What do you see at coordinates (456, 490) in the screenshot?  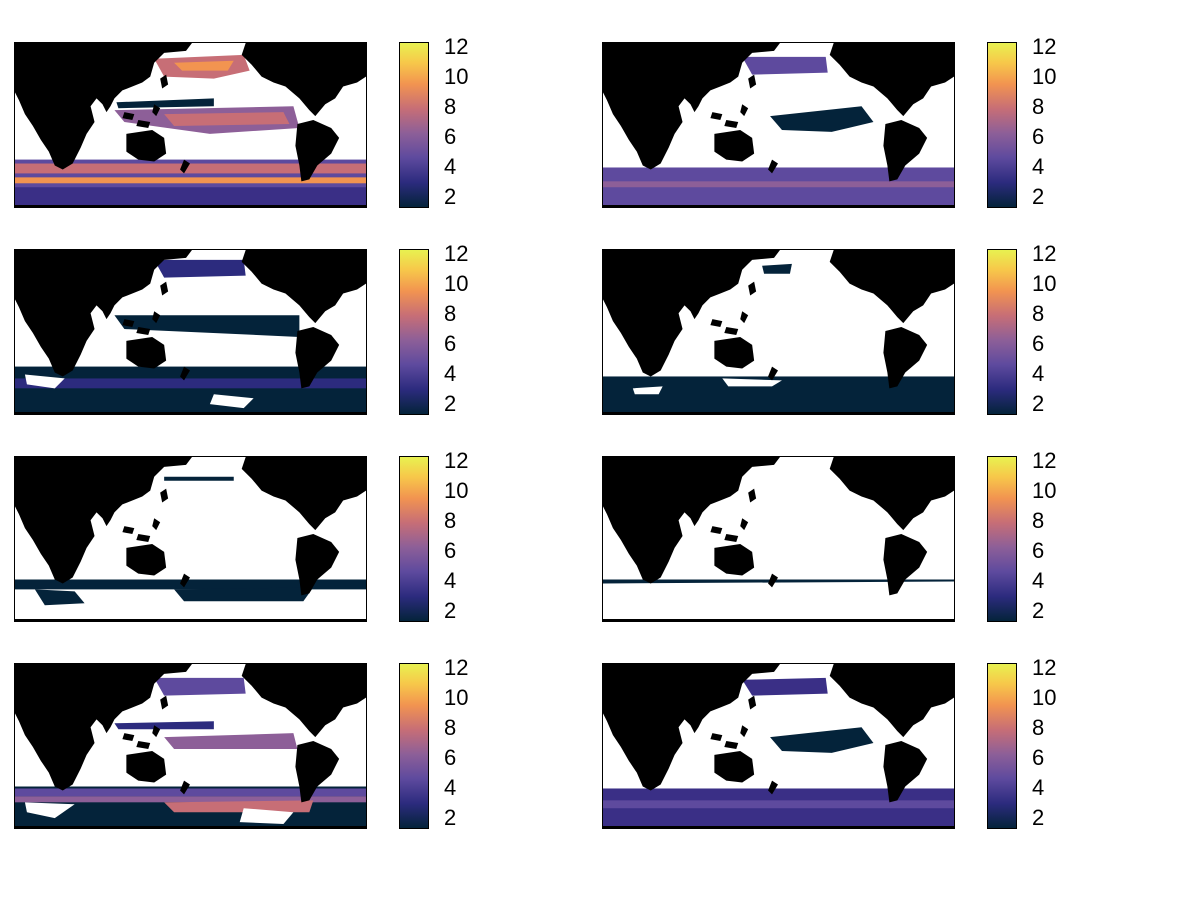 I see `cbar5-tick-10: 10` at bounding box center [456, 490].